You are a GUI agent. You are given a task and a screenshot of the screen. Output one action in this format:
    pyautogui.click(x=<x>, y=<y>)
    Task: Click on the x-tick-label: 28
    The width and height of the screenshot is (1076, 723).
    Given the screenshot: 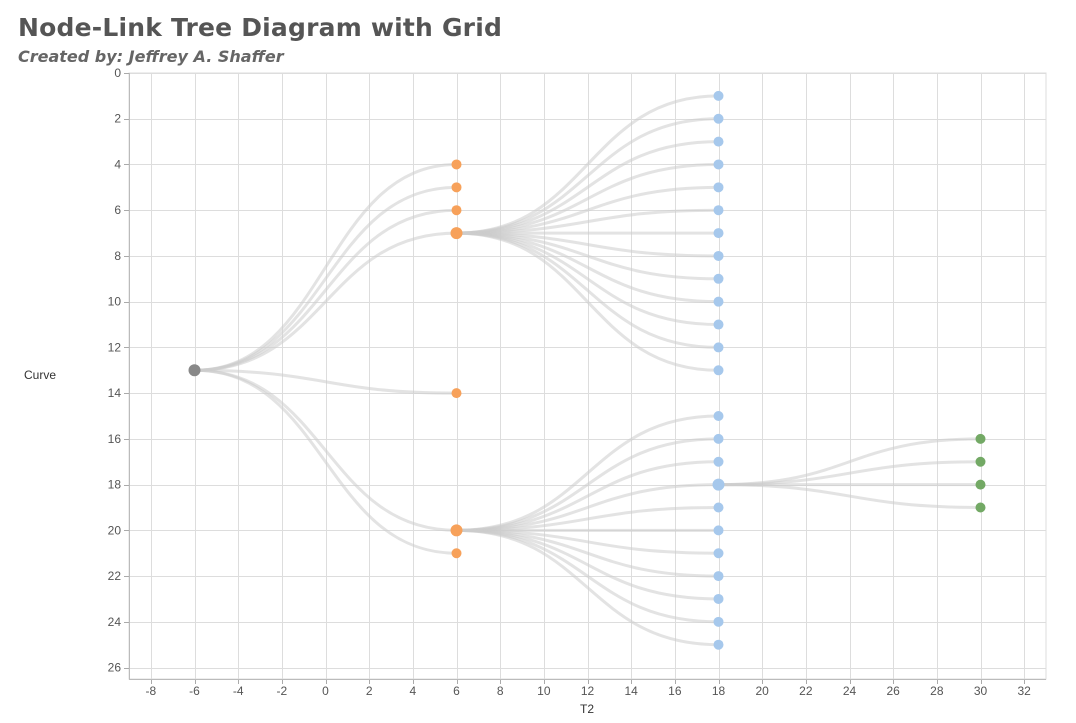 What is the action you would take?
    pyautogui.click(x=937, y=691)
    